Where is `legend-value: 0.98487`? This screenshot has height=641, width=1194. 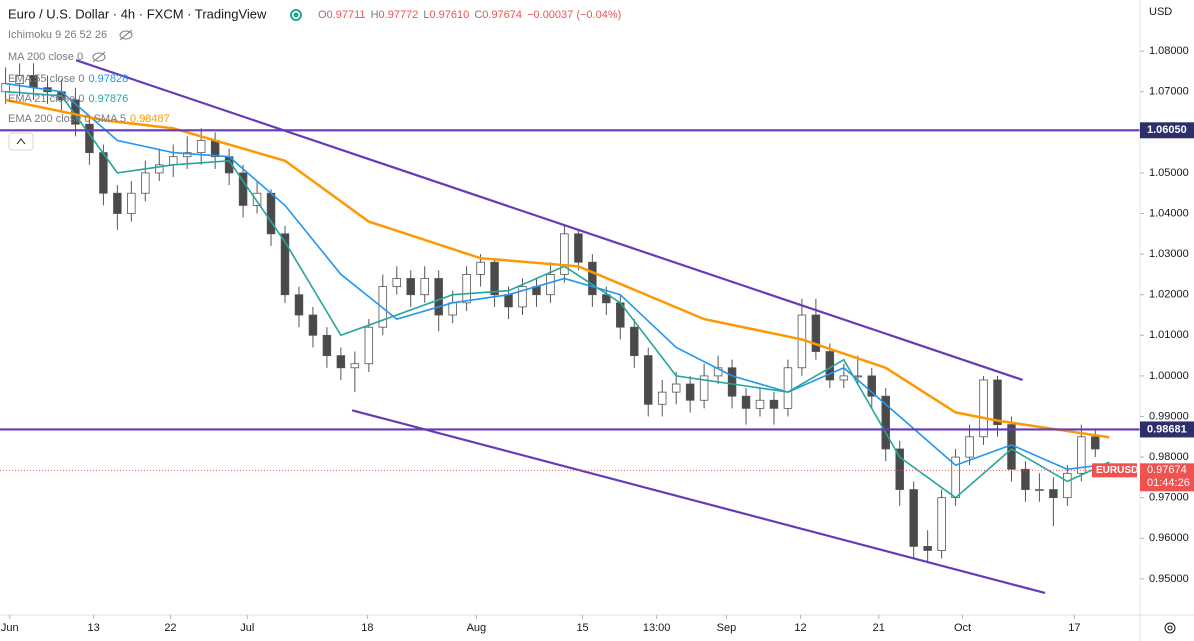
legend-value: 0.98487 is located at coordinates (150, 119).